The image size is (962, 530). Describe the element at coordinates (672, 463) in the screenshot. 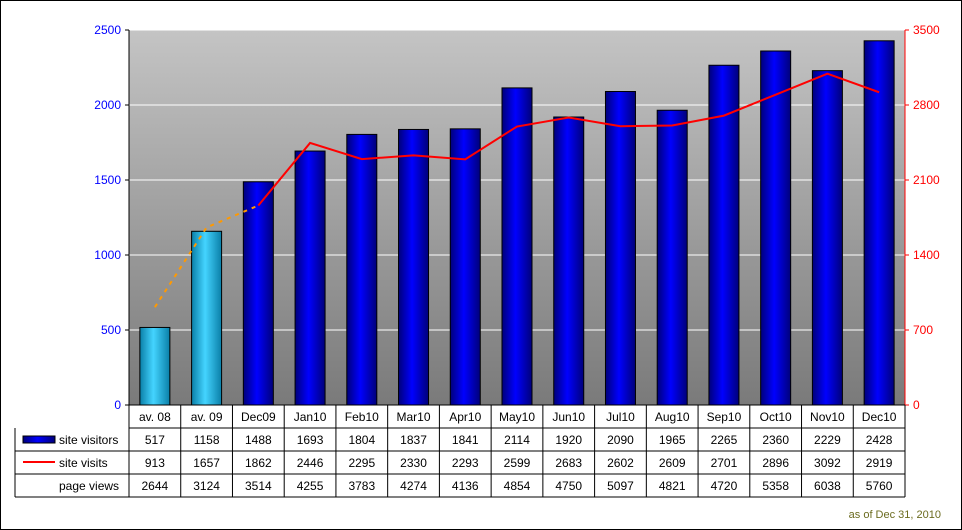

I see `table-cell: 2609` at that location.